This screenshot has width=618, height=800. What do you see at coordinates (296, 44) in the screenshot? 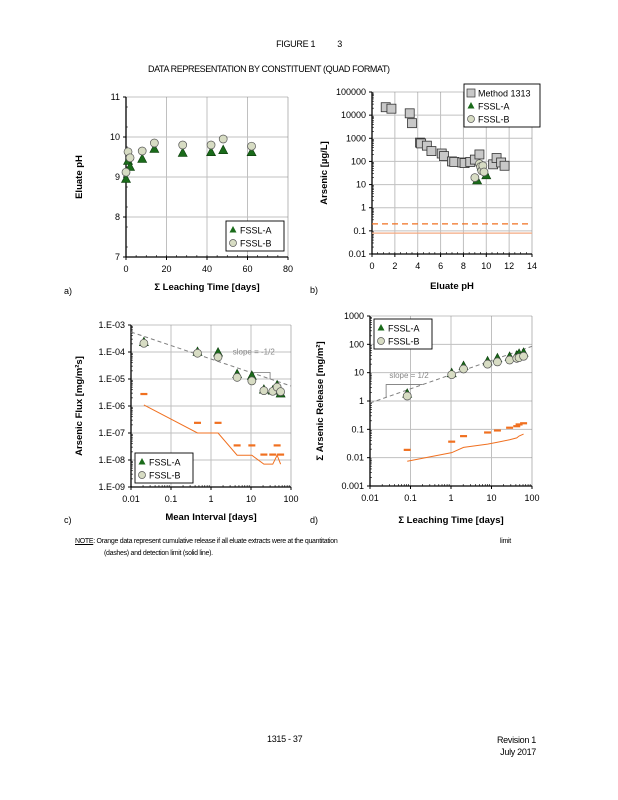
I see `figure-title-text: FIGURE 1` at bounding box center [296, 44].